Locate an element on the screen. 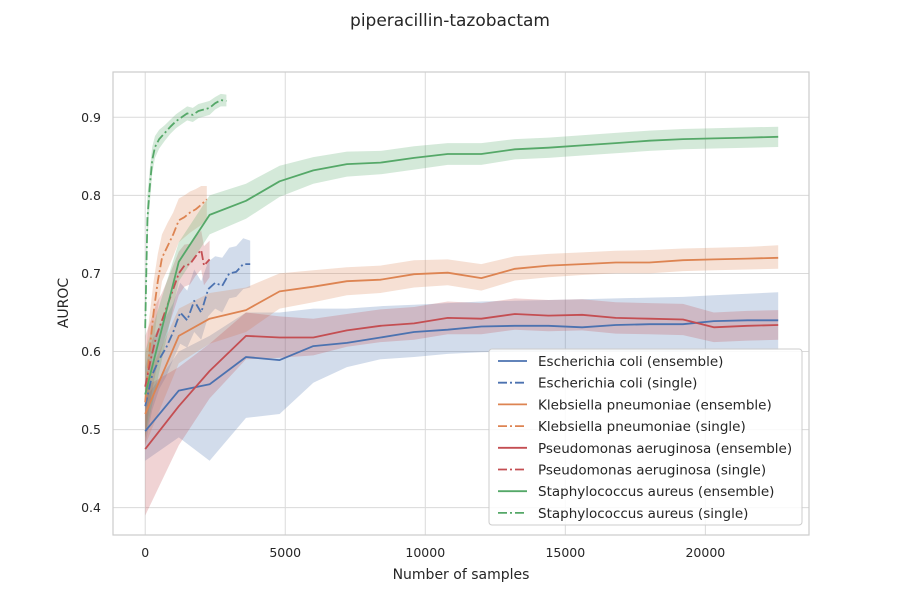 Image resolution: width=900 pixels, height=600 pixels. y-axis-label: AUROC is located at coordinates (64, 303).